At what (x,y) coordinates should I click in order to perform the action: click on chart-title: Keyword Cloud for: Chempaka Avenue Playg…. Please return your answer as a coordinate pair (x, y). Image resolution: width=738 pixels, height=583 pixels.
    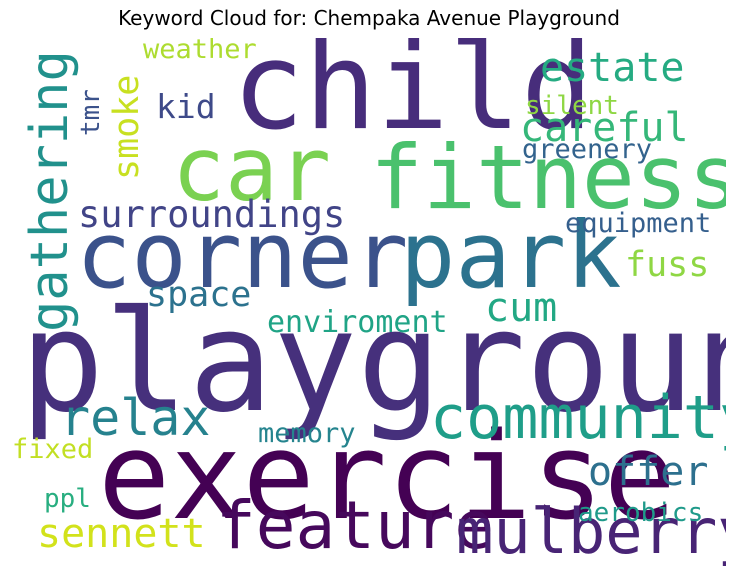
    Looking at the image, I should click on (369, 18).